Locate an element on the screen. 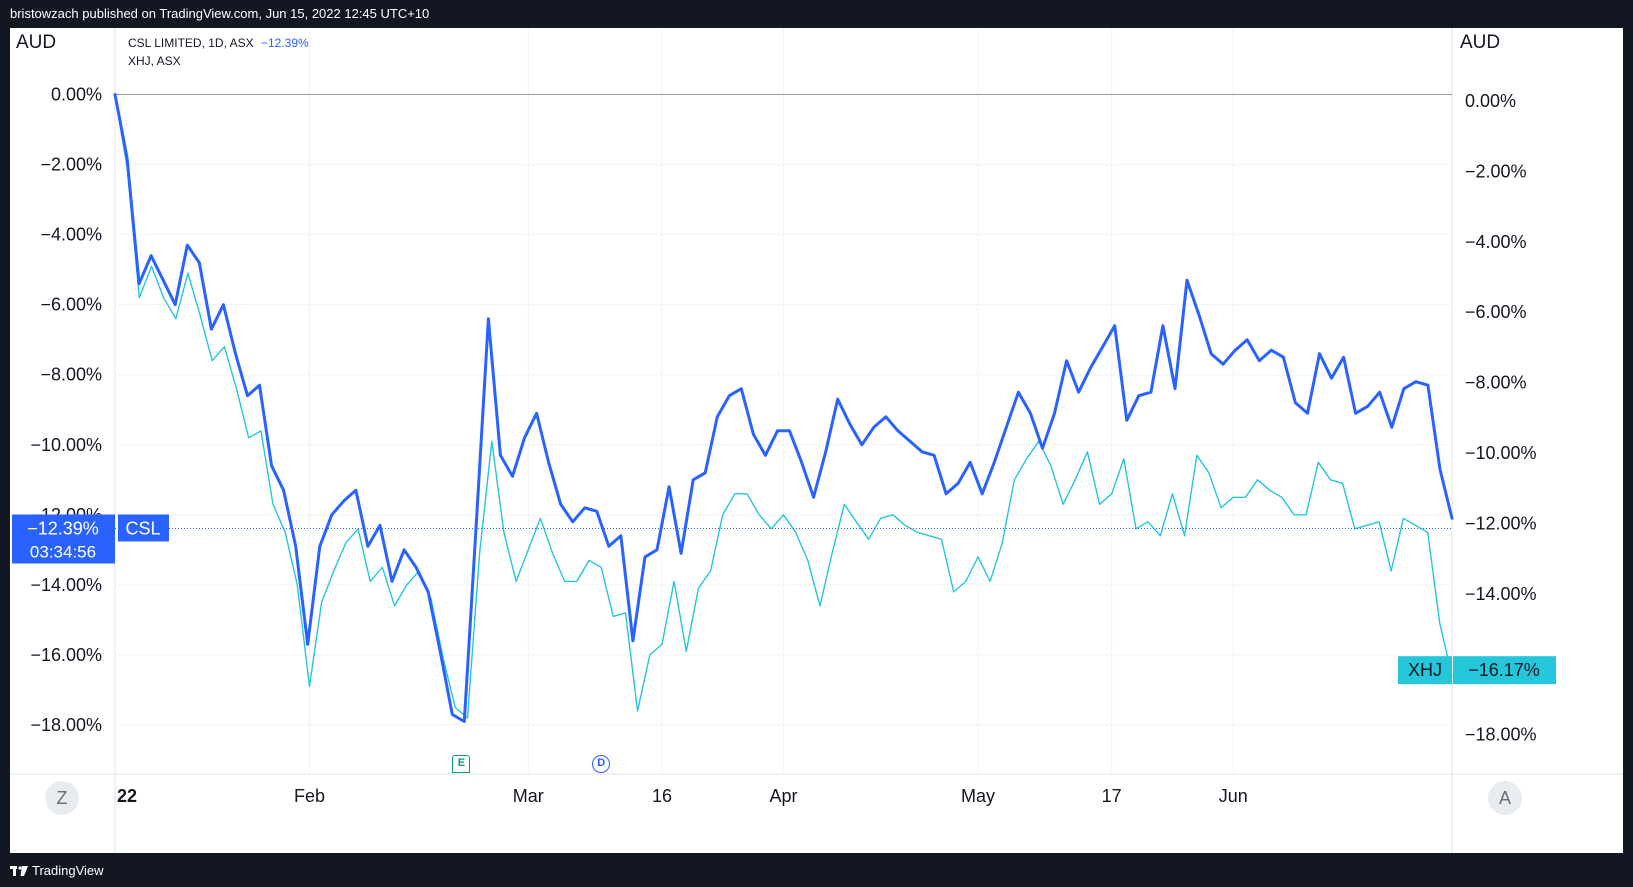  earnings-event-icon: E is located at coordinates (461, 764).